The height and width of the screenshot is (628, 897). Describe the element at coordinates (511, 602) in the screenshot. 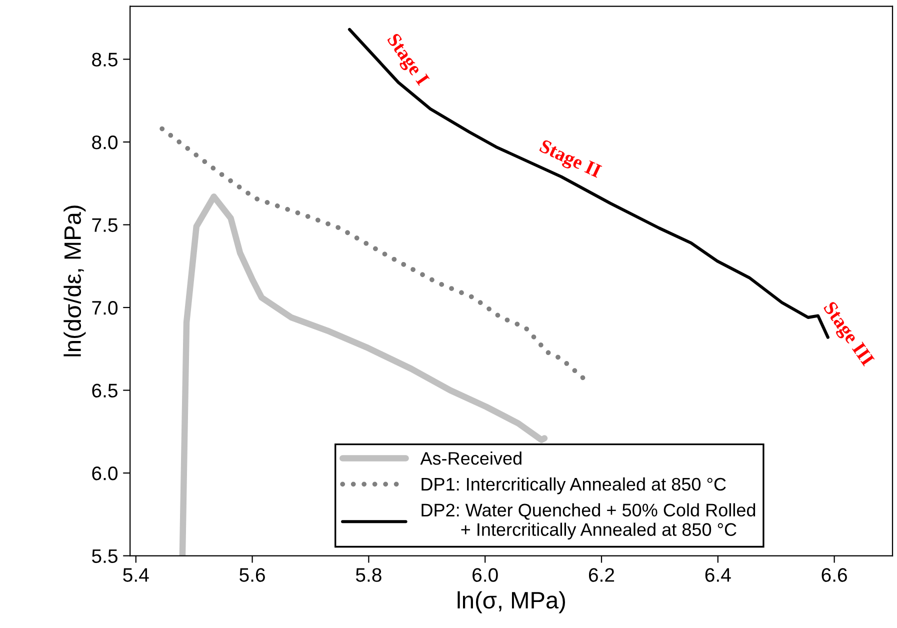

I see `x-axis-title: ln(σ, MPa)` at that location.